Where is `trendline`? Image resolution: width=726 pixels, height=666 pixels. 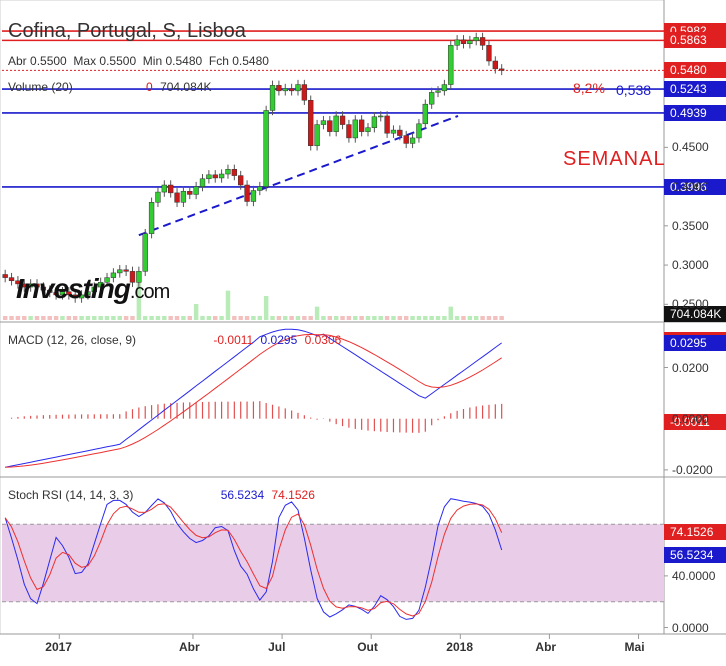 trendline is located at coordinates (298, 176).